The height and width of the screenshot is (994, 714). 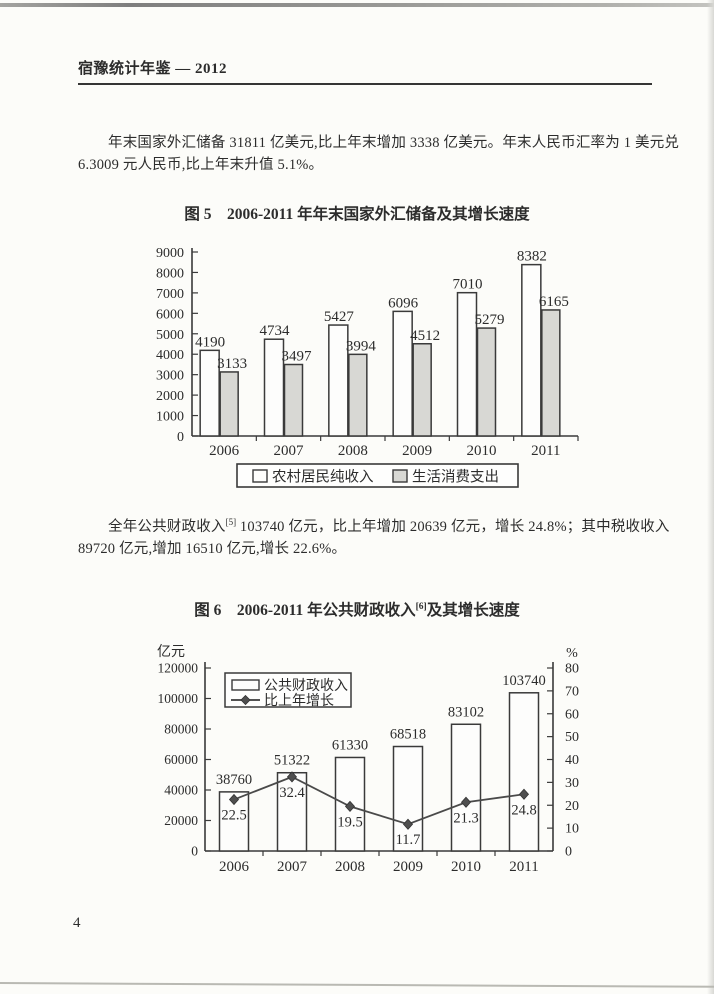 What do you see at coordinates (572, 653) in the screenshot?
I see `right-axis-unit-label: %` at bounding box center [572, 653].